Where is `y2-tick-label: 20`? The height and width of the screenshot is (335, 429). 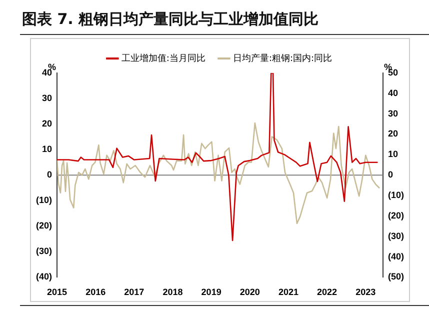
y2-tick-label: 20 is located at coordinates (393, 133).